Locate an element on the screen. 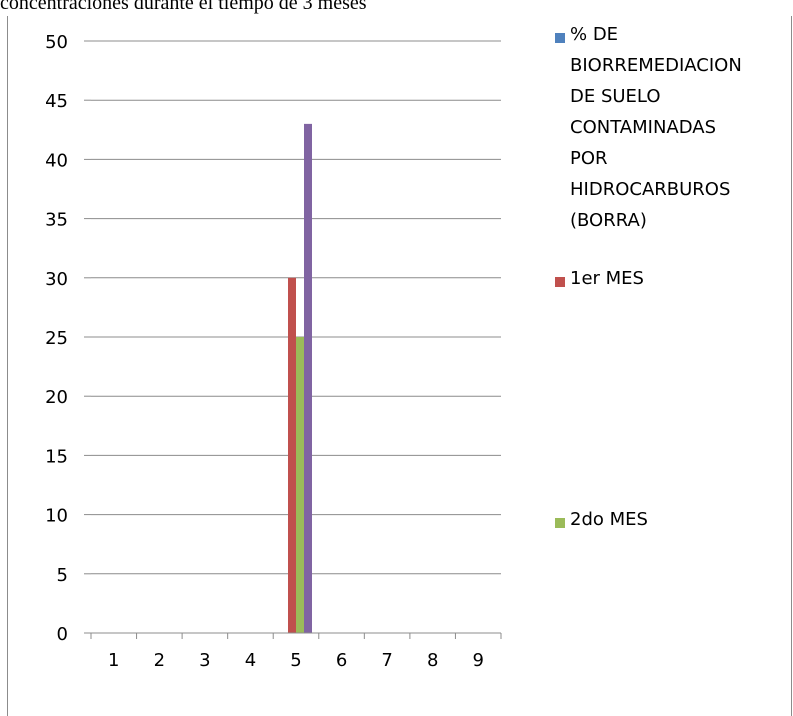  y-tick-label-35: 35 is located at coordinates (56, 220).